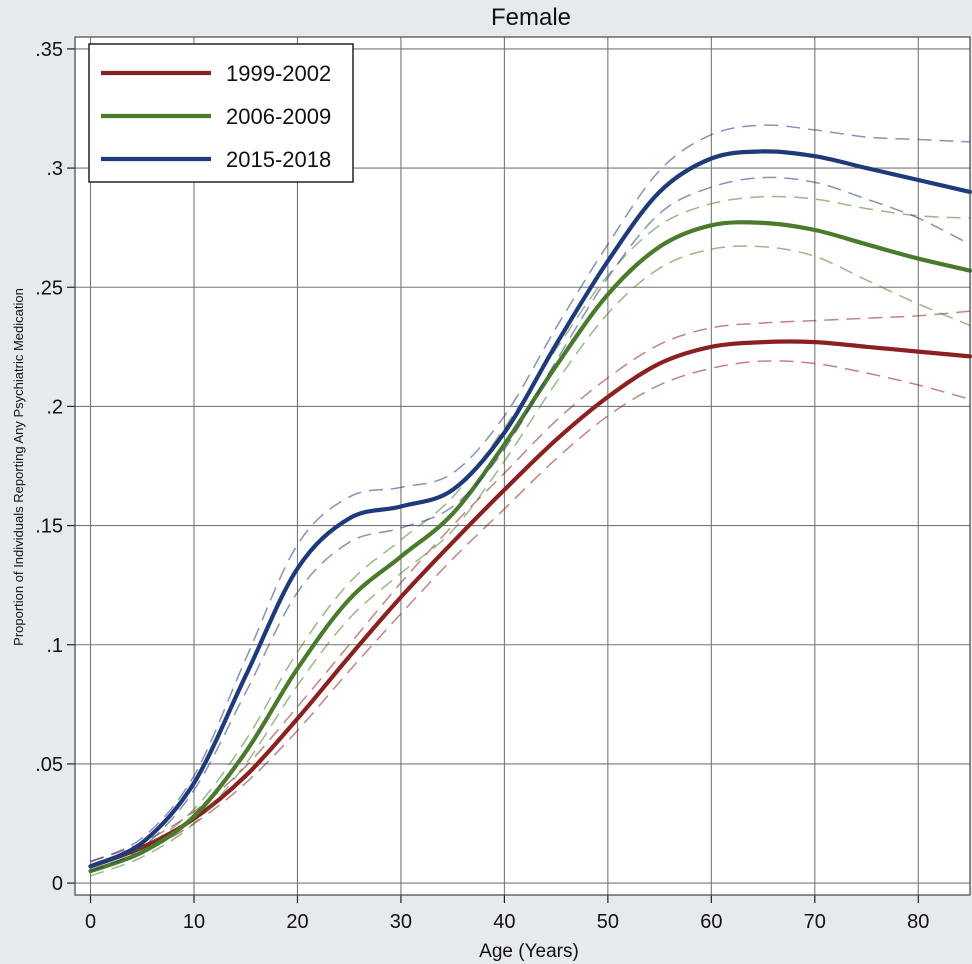 Image resolution: width=972 pixels, height=964 pixels. I want to click on y-tick-label: .25, so click(49, 288).